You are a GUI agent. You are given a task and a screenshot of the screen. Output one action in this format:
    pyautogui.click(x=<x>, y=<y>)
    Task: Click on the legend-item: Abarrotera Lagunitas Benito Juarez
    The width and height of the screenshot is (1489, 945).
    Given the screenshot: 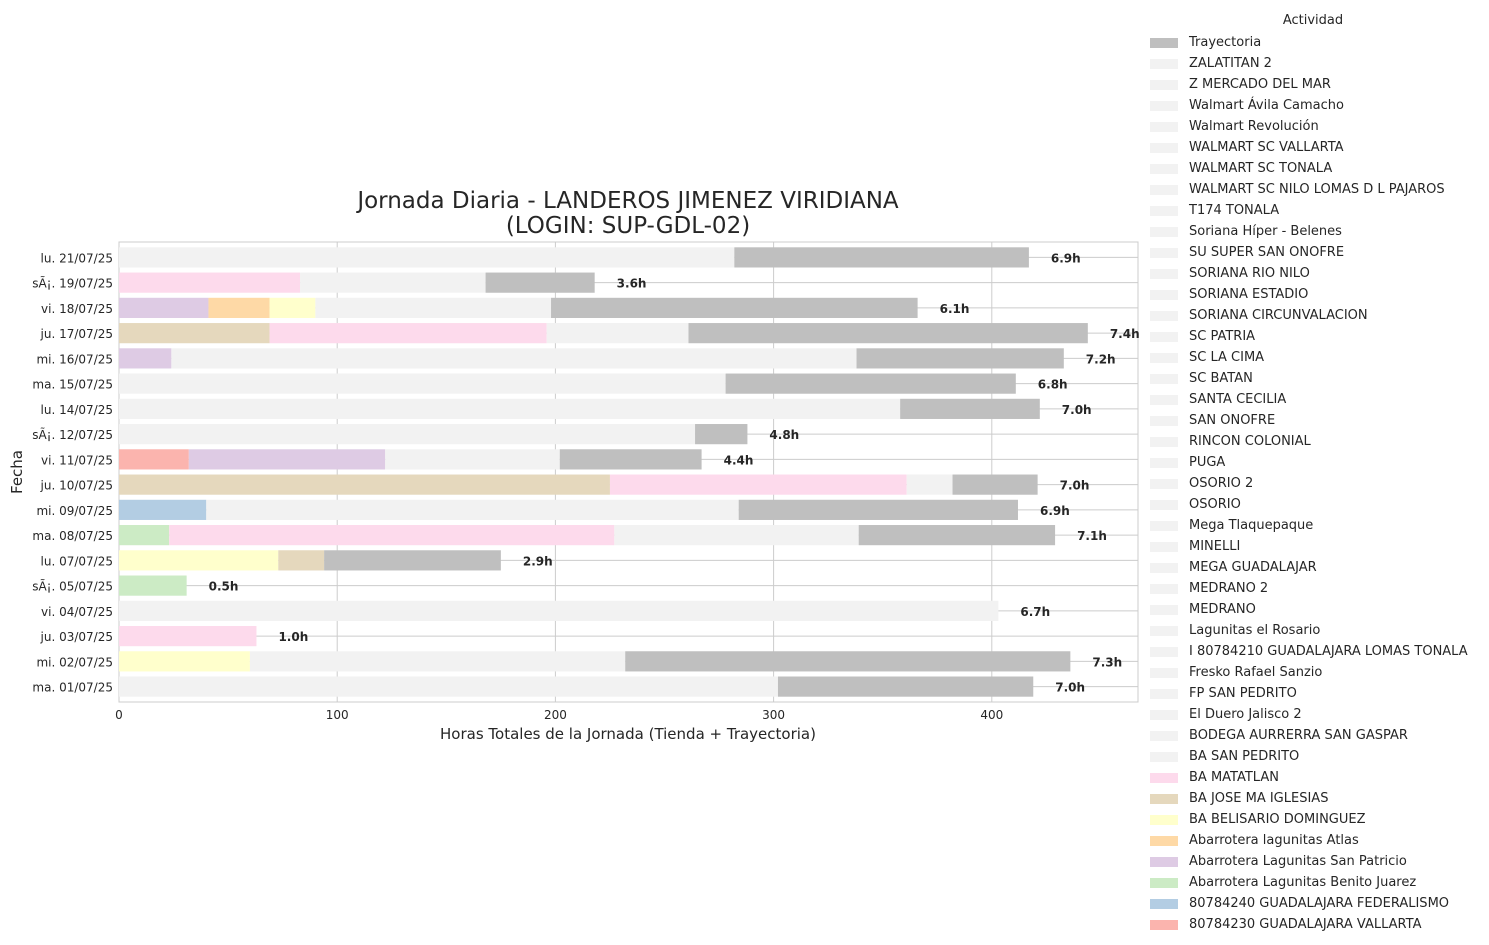 What is the action you would take?
    pyautogui.click(x=1317, y=882)
    